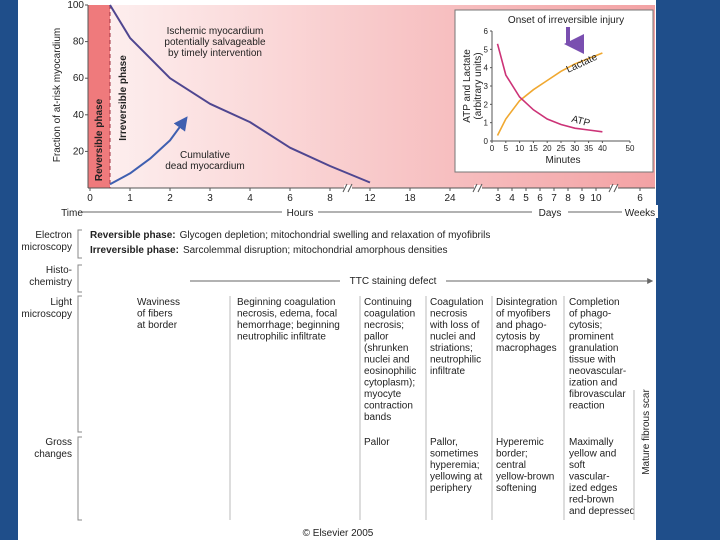 The image size is (720, 540). Describe the element at coordinates (287, 314) in the screenshot. I see `cell-text: necrosis, edema, focal` at that location.